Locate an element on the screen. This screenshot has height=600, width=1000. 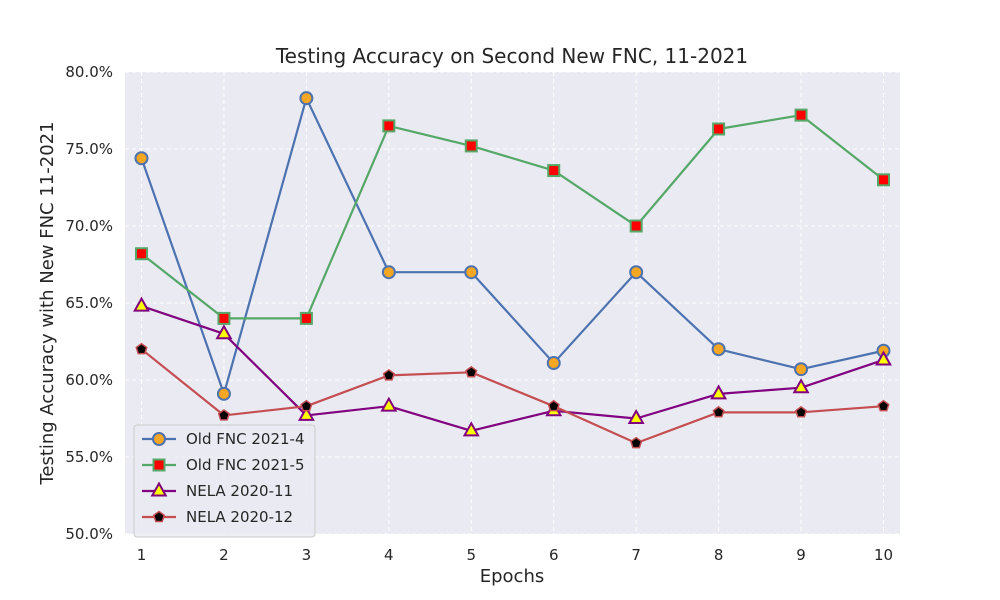
y-tick-label: 50.0% is located at coordinates (89, 534).